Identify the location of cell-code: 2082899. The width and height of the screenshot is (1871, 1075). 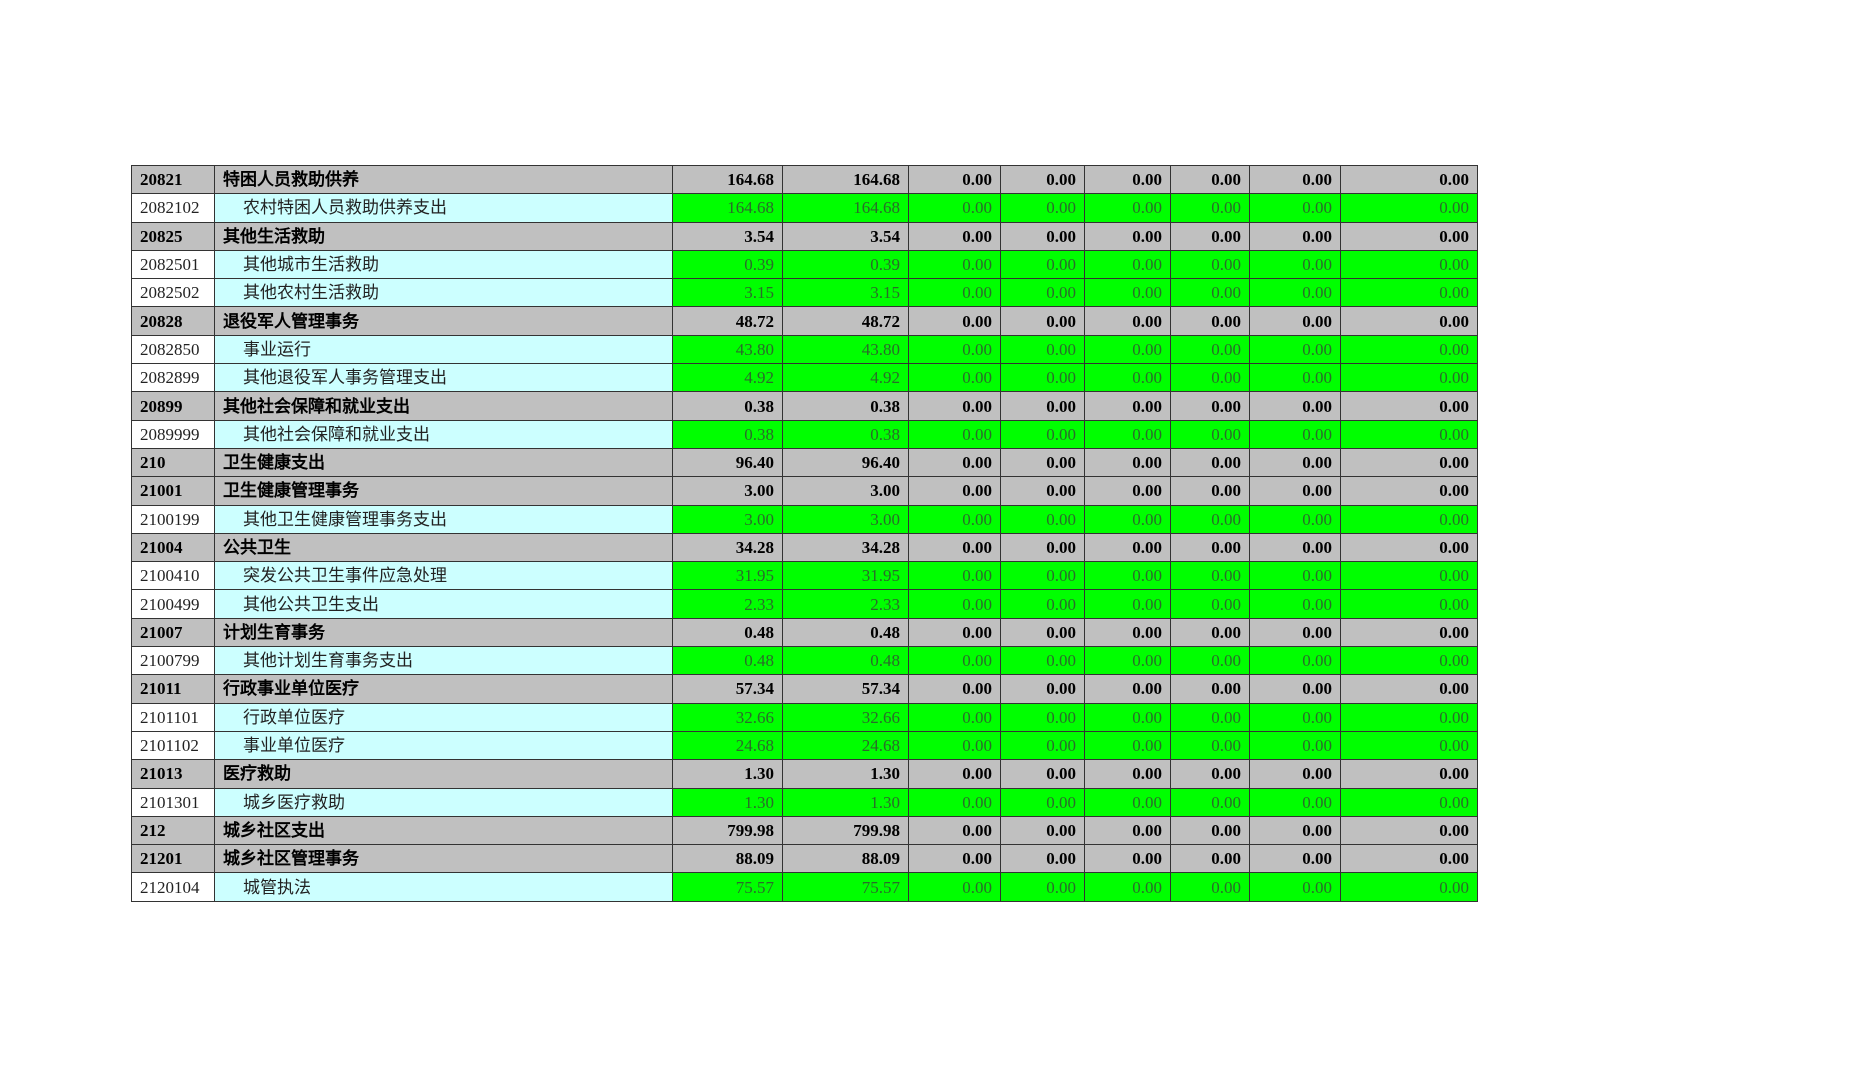
(173, 378).